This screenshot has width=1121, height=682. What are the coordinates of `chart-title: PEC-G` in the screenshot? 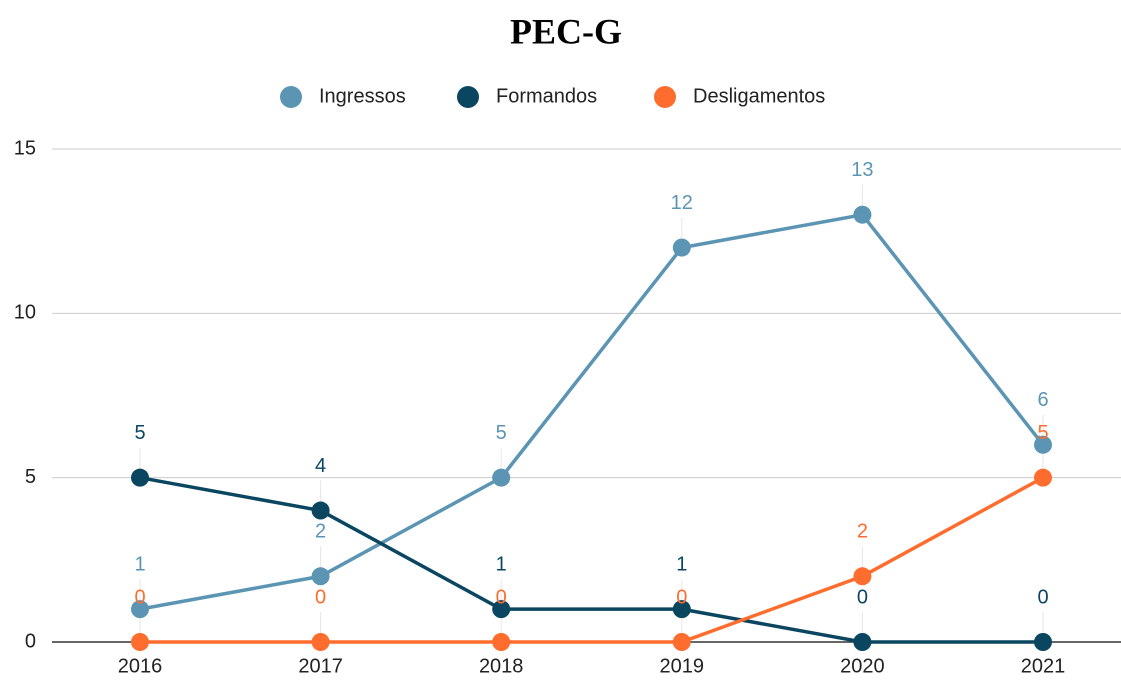 It's located at (566, 31).